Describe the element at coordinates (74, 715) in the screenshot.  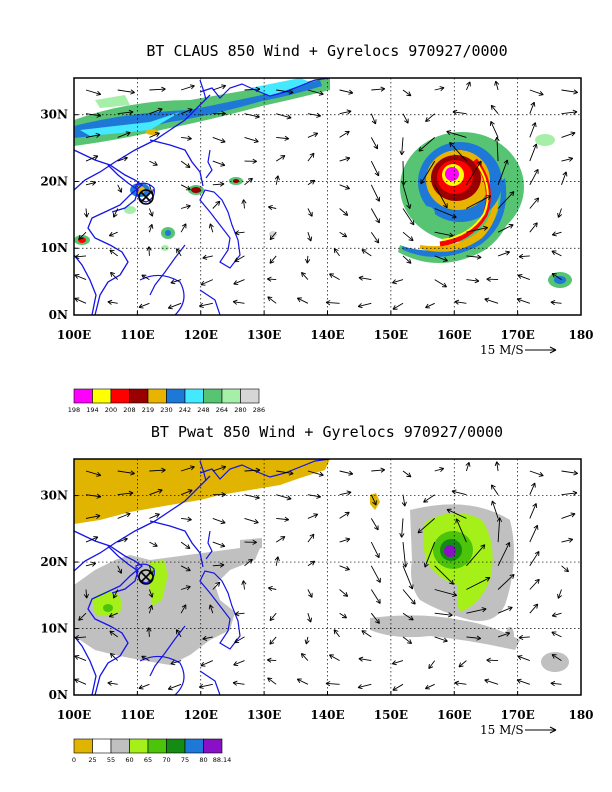
I see `lon-tick-label: 100E` at that location.